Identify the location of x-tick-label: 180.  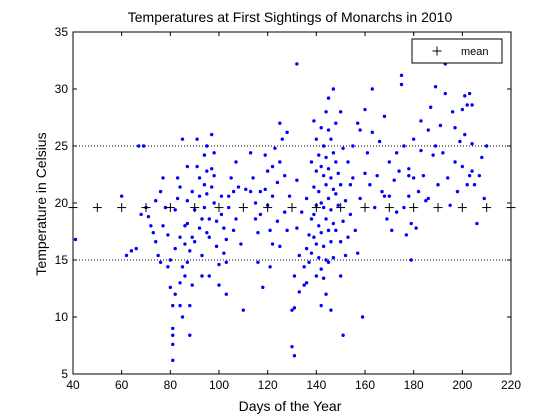
(414, 385).